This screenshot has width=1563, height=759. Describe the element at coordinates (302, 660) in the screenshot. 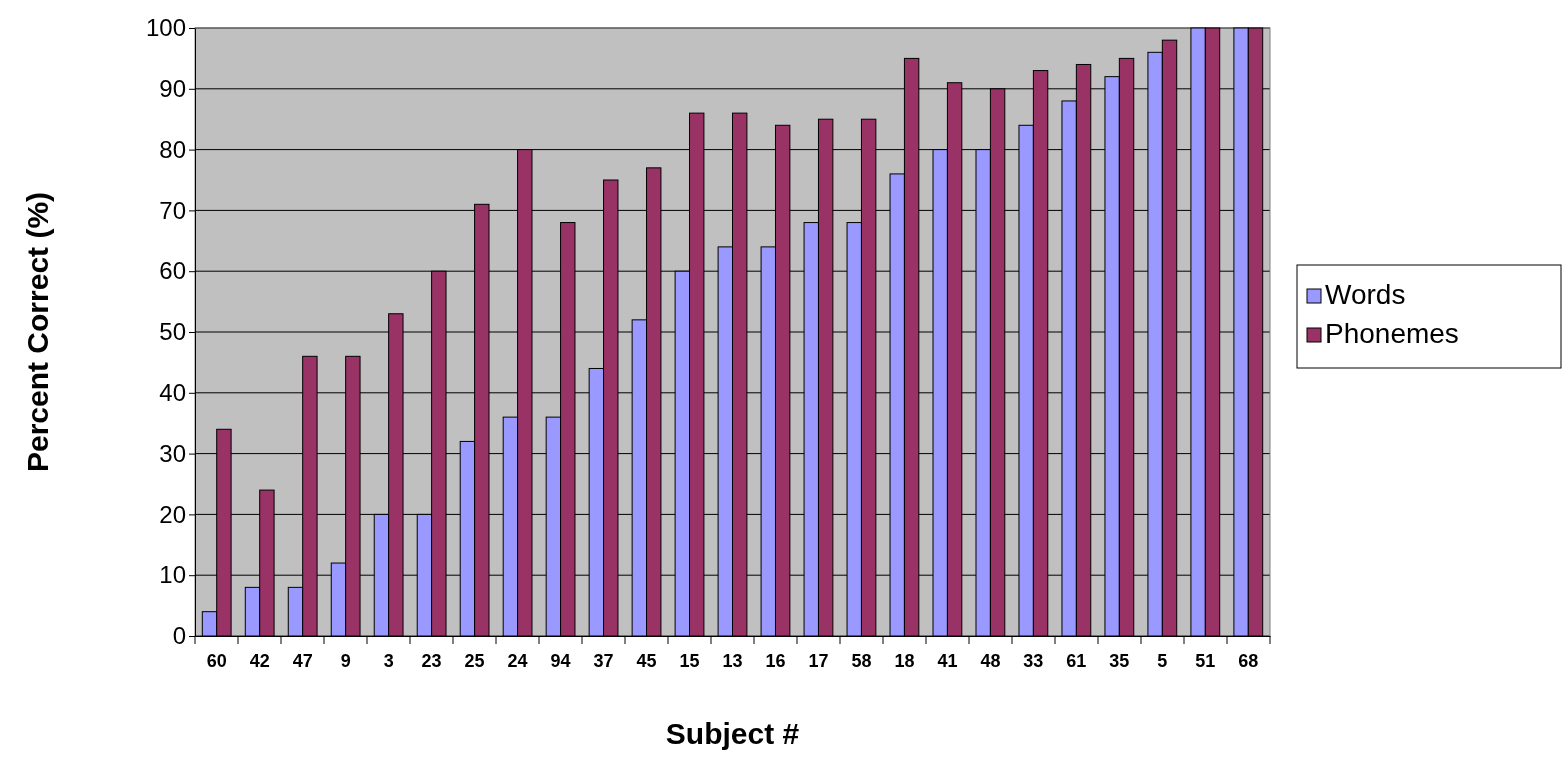

I see `x-tick-label: 47` at that location.